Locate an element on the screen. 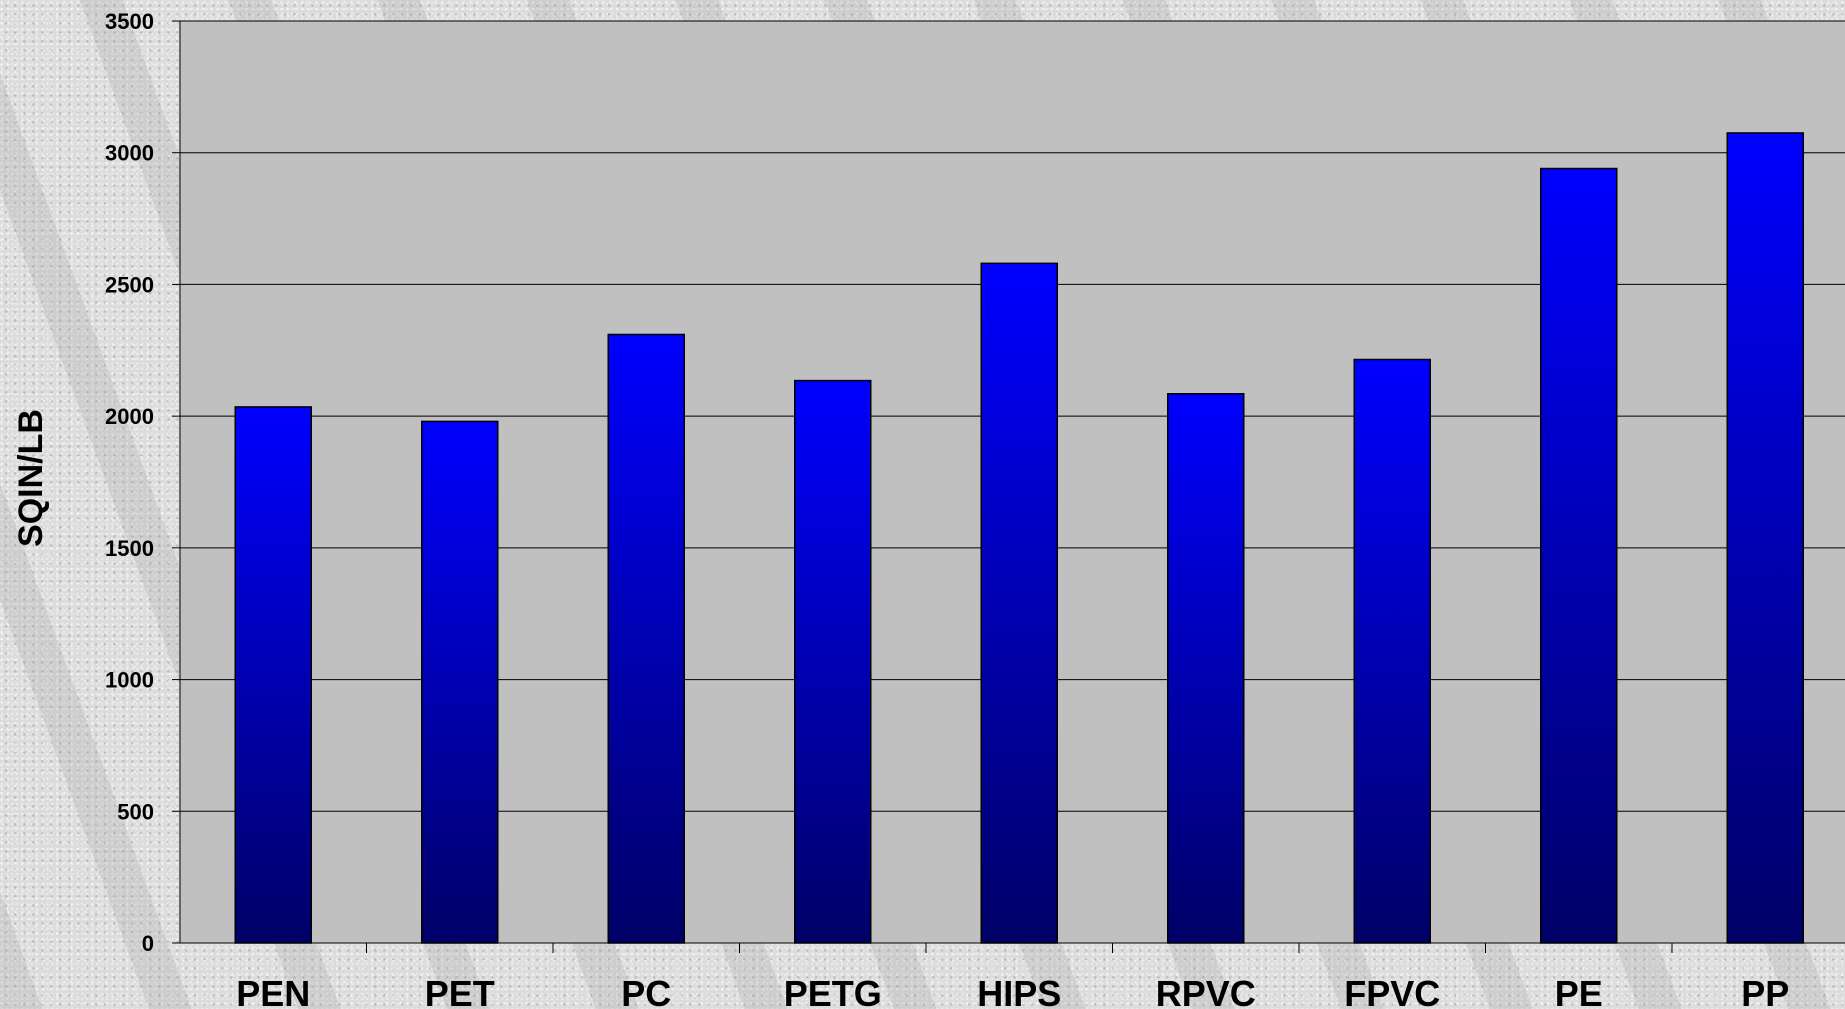 The image size is (1845, 1009). bar-pet is located at coordinates (460, 682).